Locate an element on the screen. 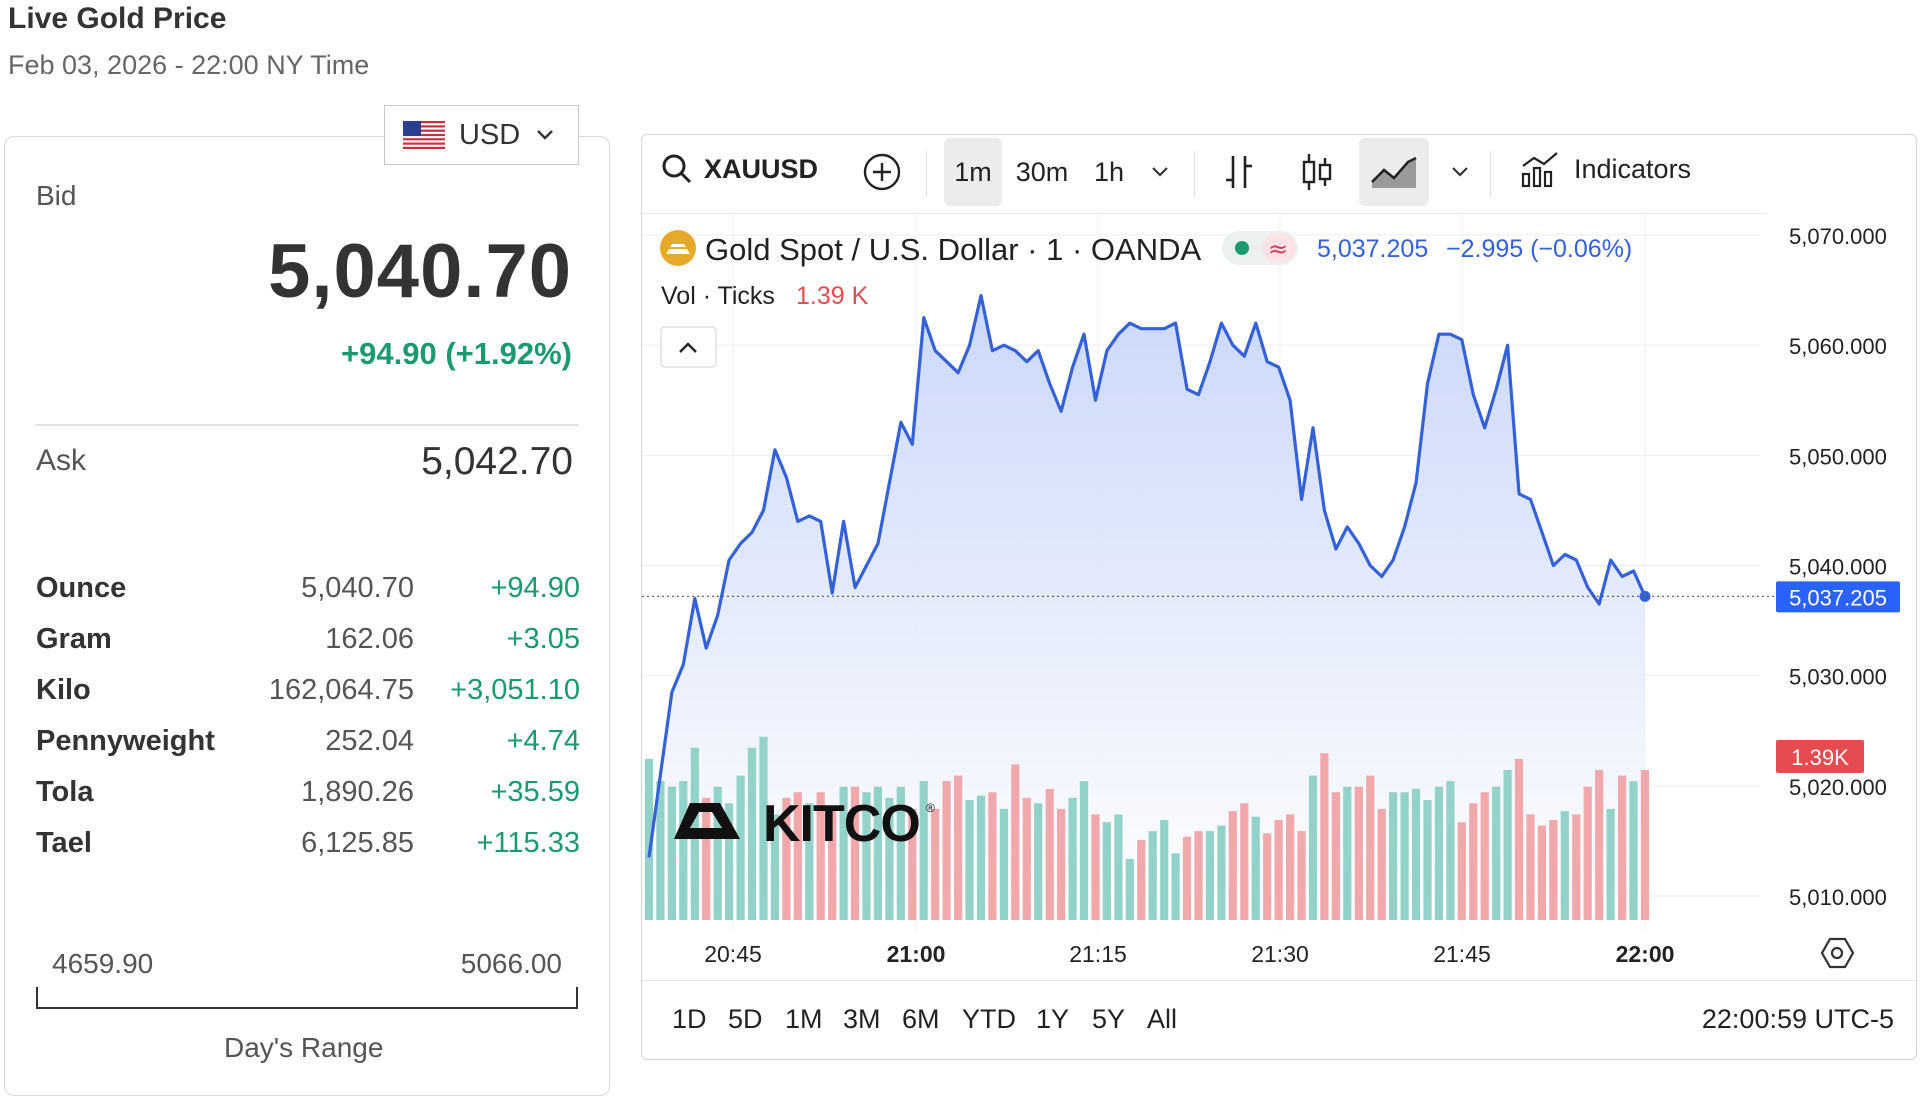 This screenshot has height=1096, width=1920. y-tick-label: 5,060.000 is located at coordinates (1838, 346).